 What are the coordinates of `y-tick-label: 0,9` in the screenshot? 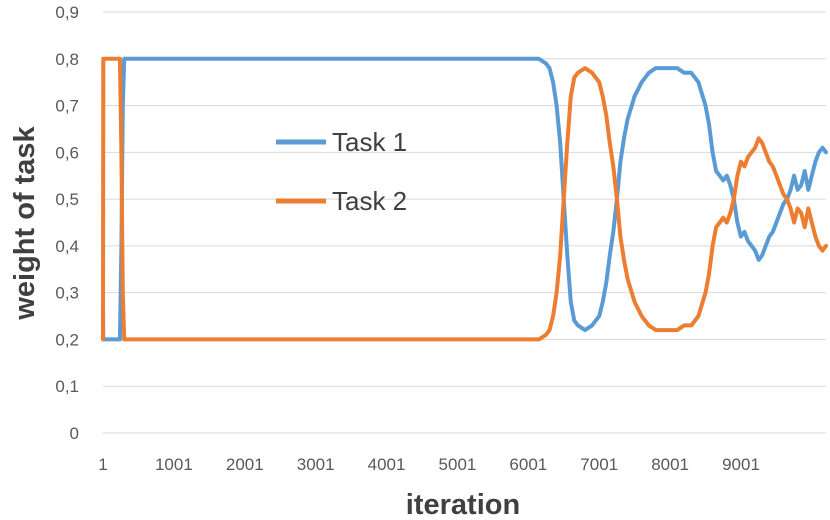 It's located at (67, 12).